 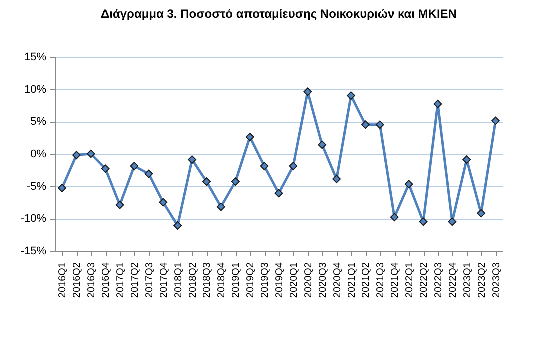 What do you see at coordinates (164, 280) in the screenshot?
I see `x-tick-label: 2017Q4` at bounding box center [164, 280].